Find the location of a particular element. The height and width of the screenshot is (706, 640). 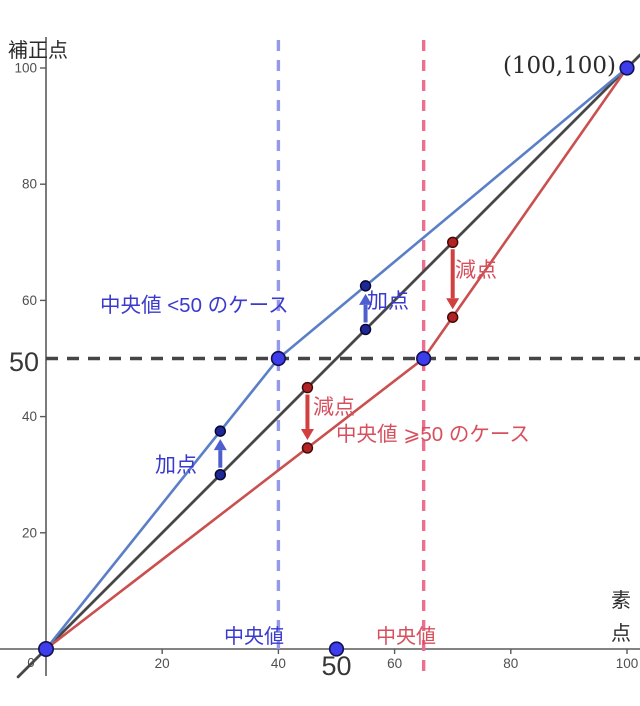

blue-left-point-after is located at coordinates (220, 431).